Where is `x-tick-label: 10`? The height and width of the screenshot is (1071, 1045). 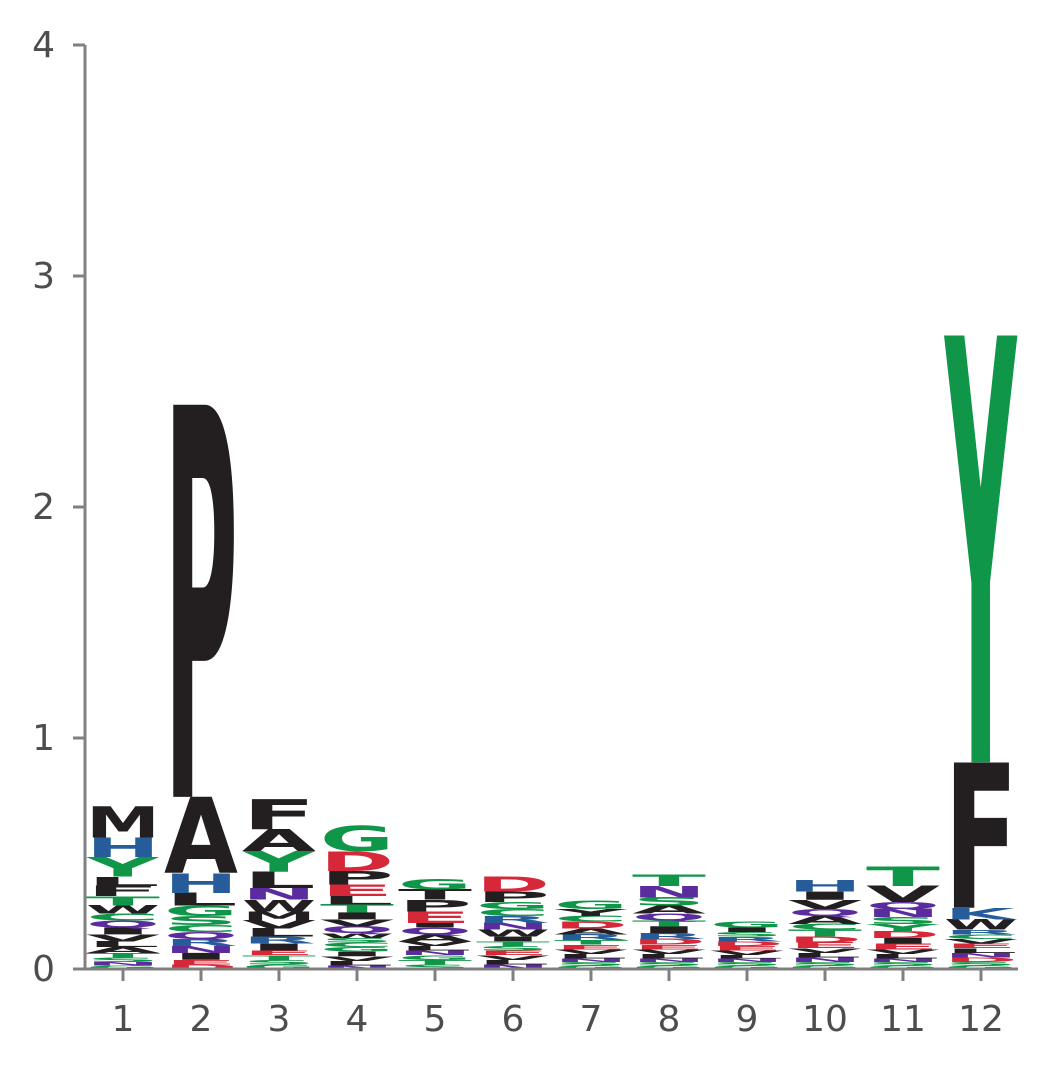
x-tick-label: 10 is located at coordinates (825, 1019).